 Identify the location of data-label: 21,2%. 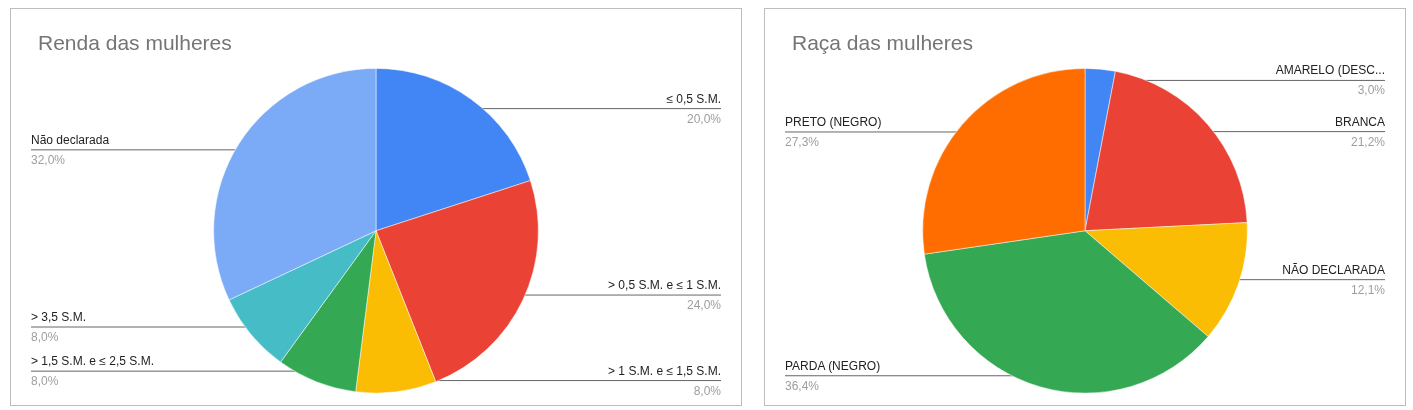
(1368, 141).